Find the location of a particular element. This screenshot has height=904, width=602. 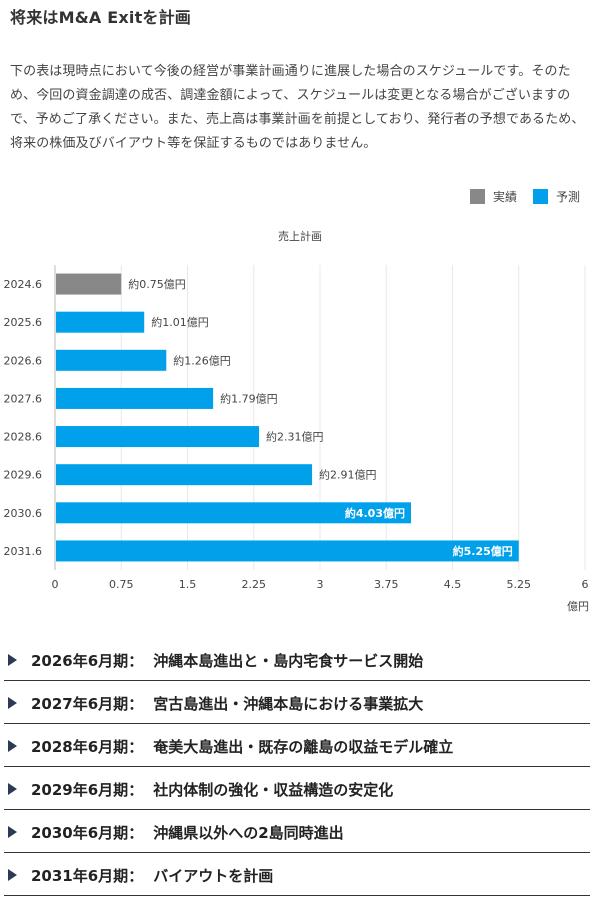

x-tick-label: 0 is located at coordinates (55, 584).